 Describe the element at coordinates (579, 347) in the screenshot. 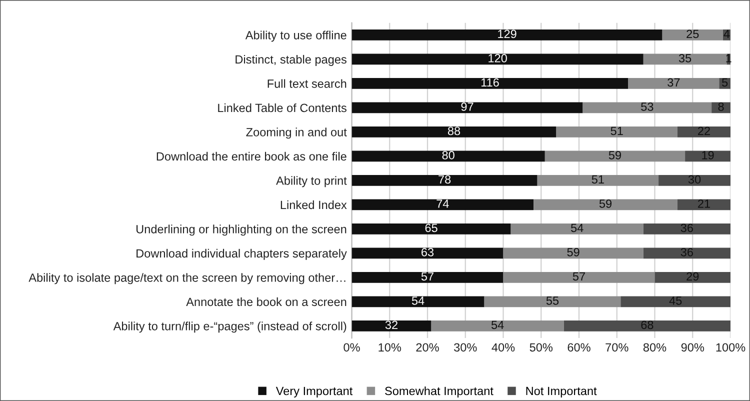

I see `x-tick-label: 60%` at that location.